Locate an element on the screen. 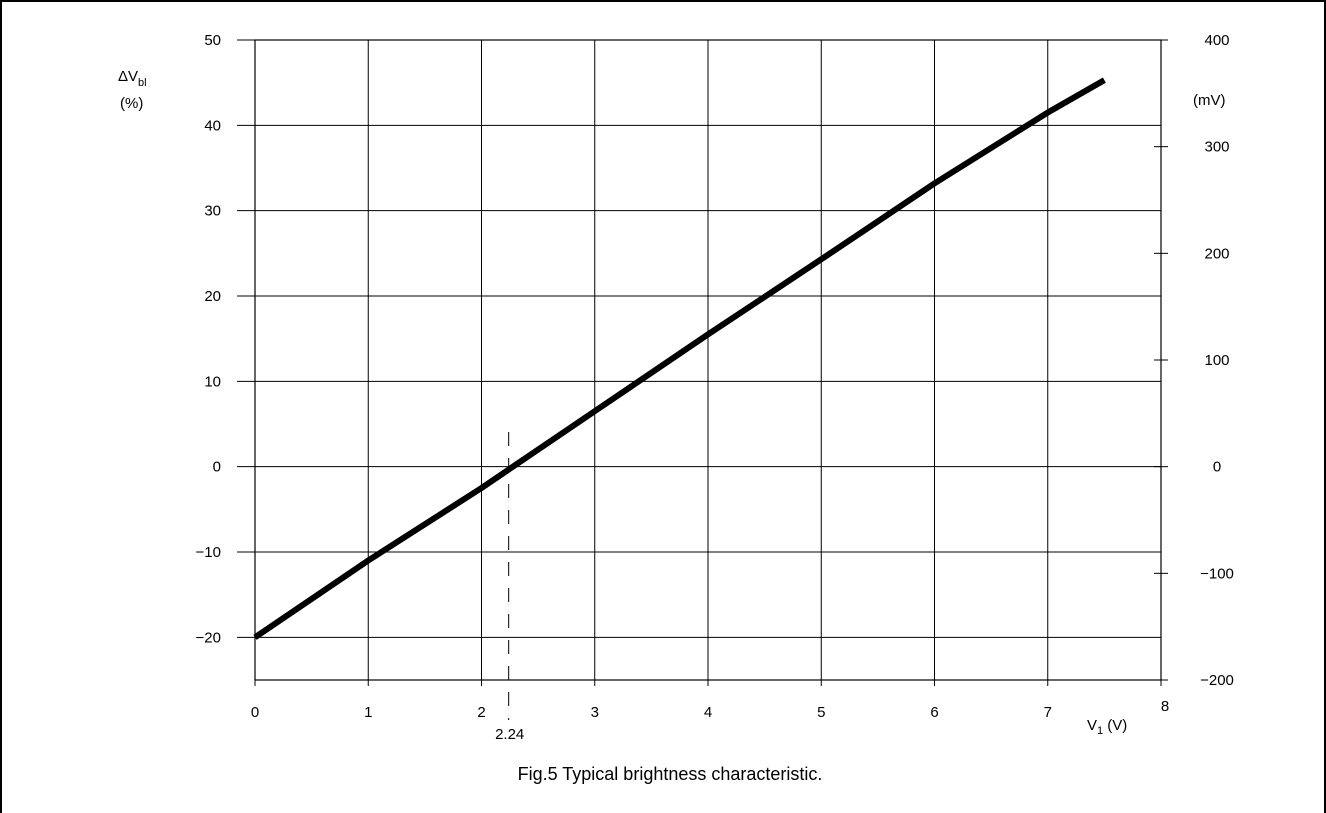 The height and width of the screenshot is (813, 1326). x-tick-label: 6 is located at coordinates (934, 712).